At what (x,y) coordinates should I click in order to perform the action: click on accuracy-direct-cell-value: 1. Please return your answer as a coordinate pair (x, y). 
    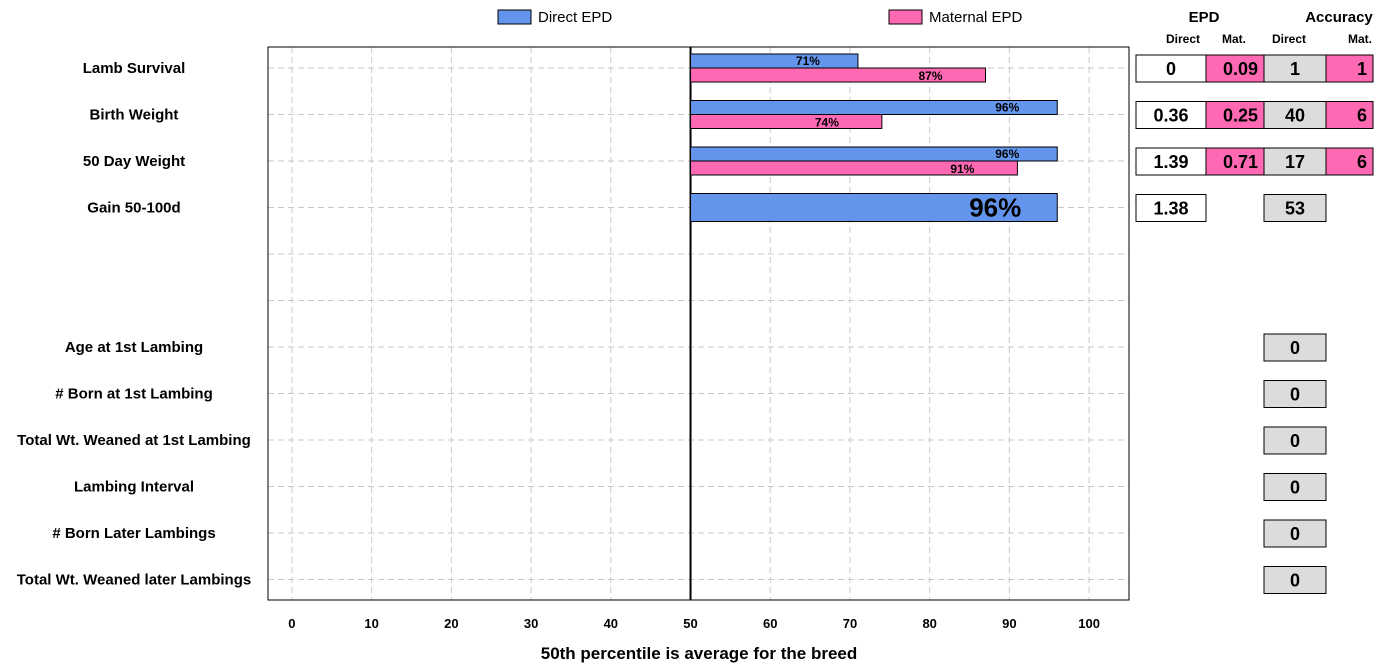
    Looking at the image, I should click on (1295, 69).